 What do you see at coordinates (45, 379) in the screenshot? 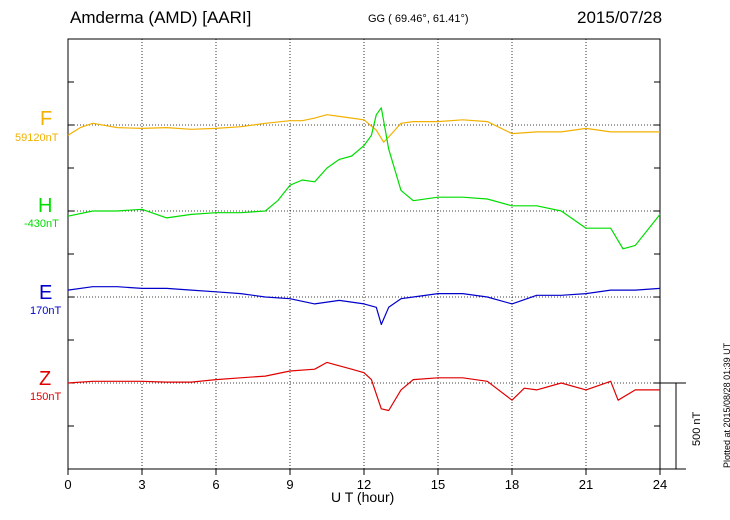
I see `label-Z: Z` at bounding box center [45, 379].